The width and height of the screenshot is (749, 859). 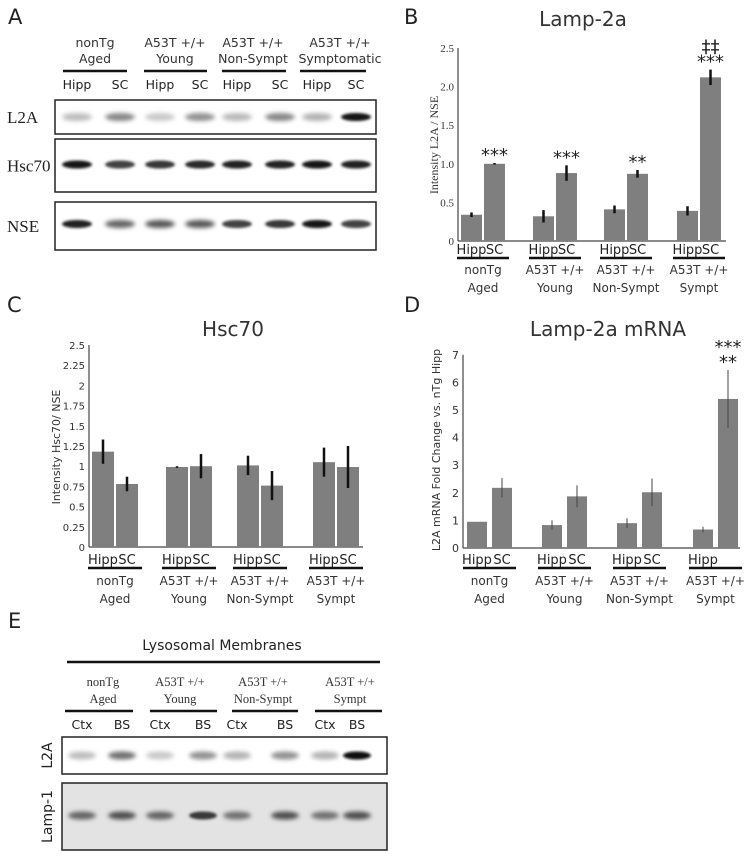 I want to click on lane-label: Hipp, so click(x=160, y=84).